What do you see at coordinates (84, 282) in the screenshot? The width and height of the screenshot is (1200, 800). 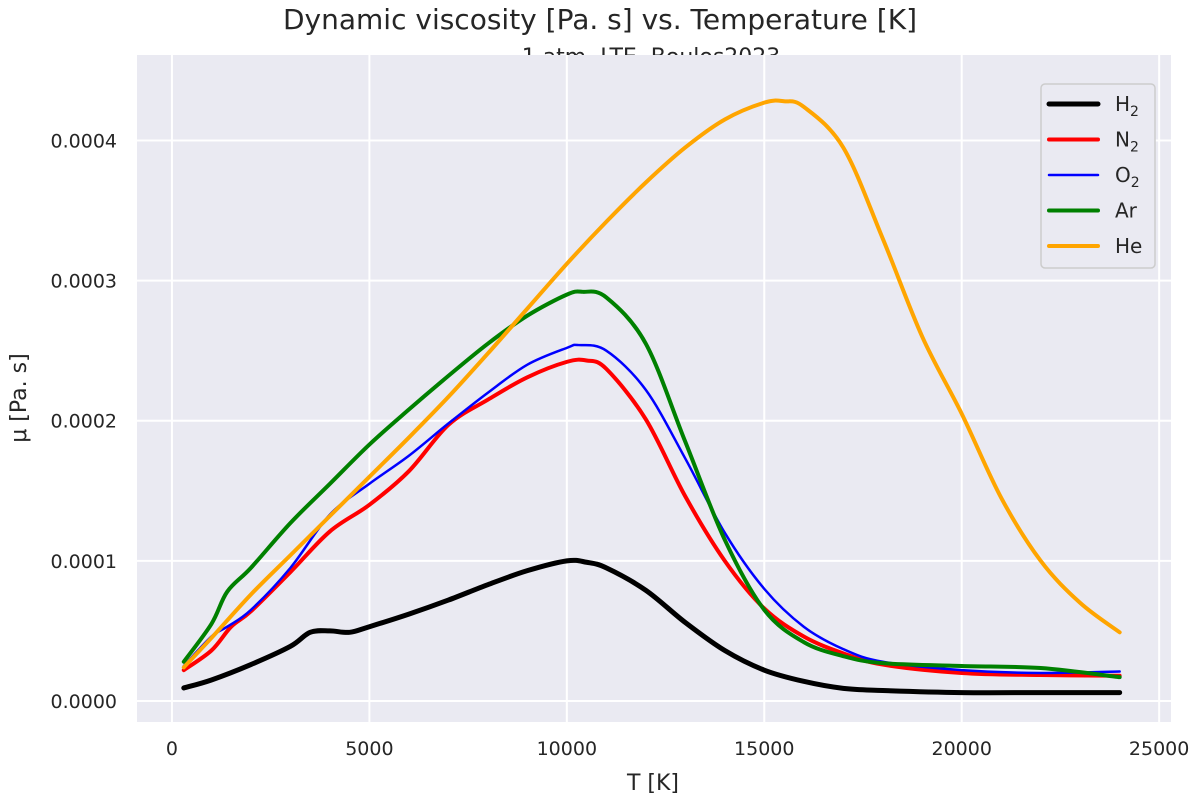 I see `y-tick-label: 0.0003` at bounding box center [84, 282].